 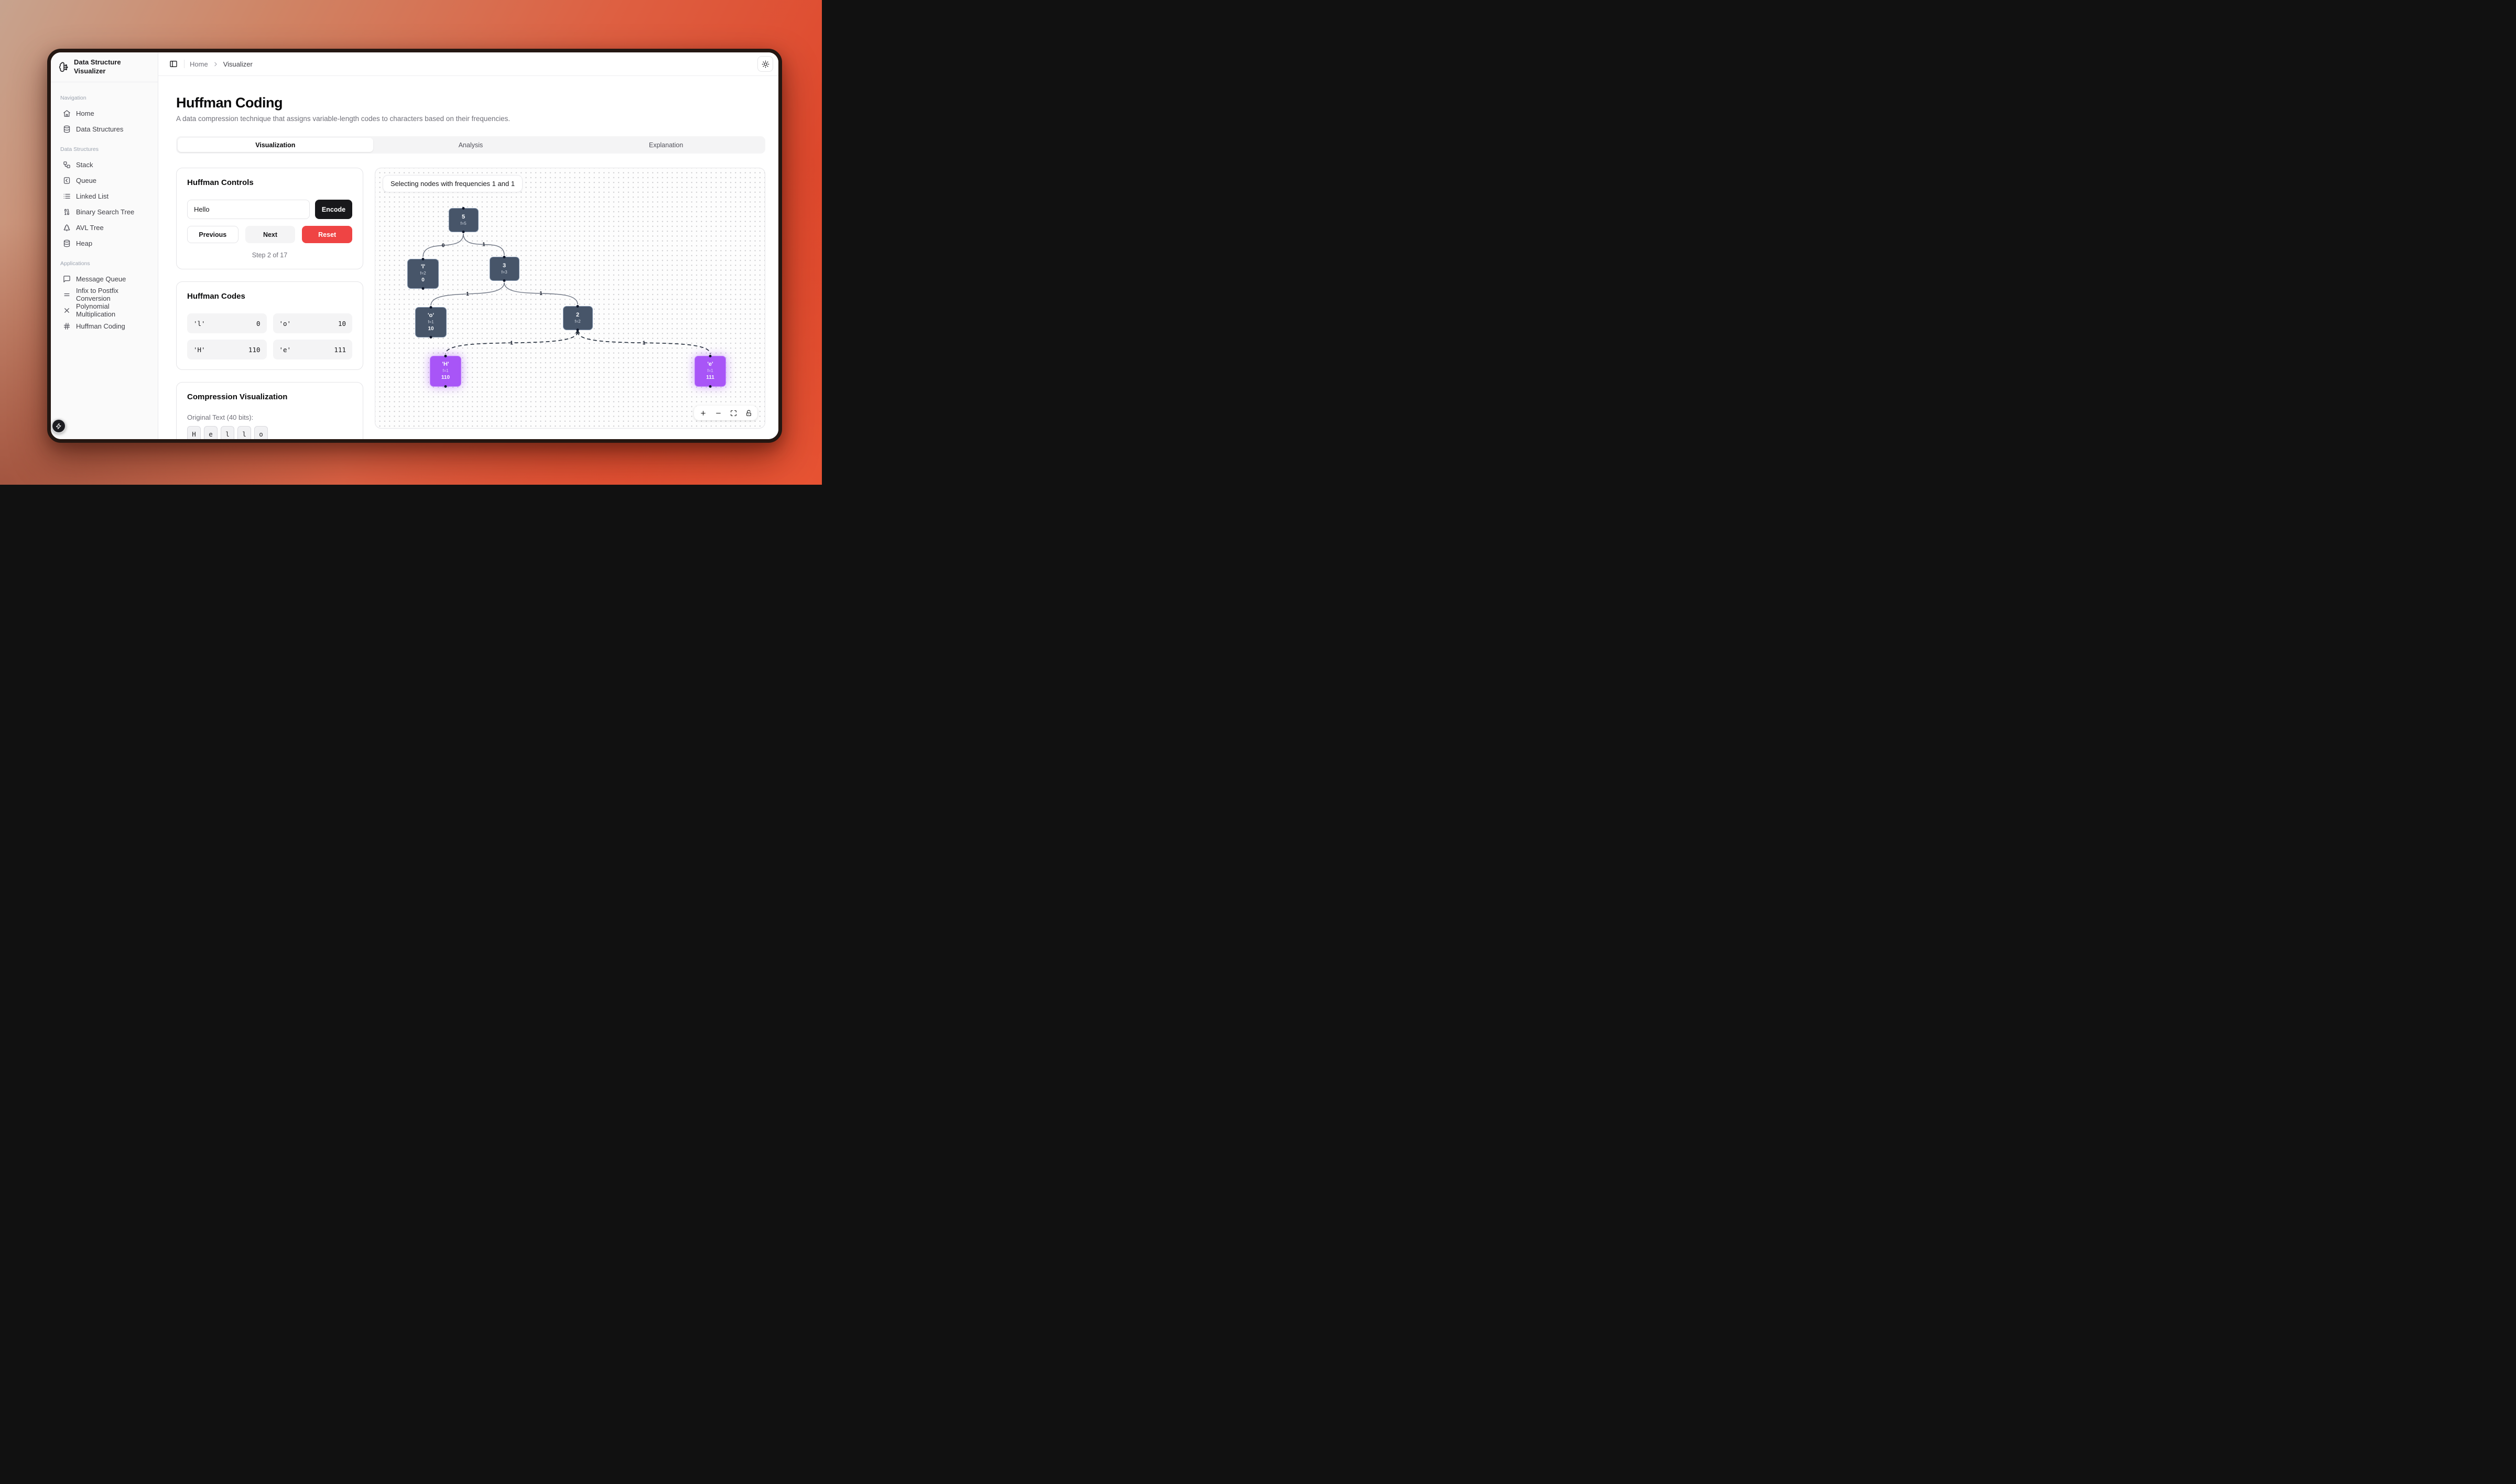 I want to click on quick-actions-button, so click(x=59, y=426).